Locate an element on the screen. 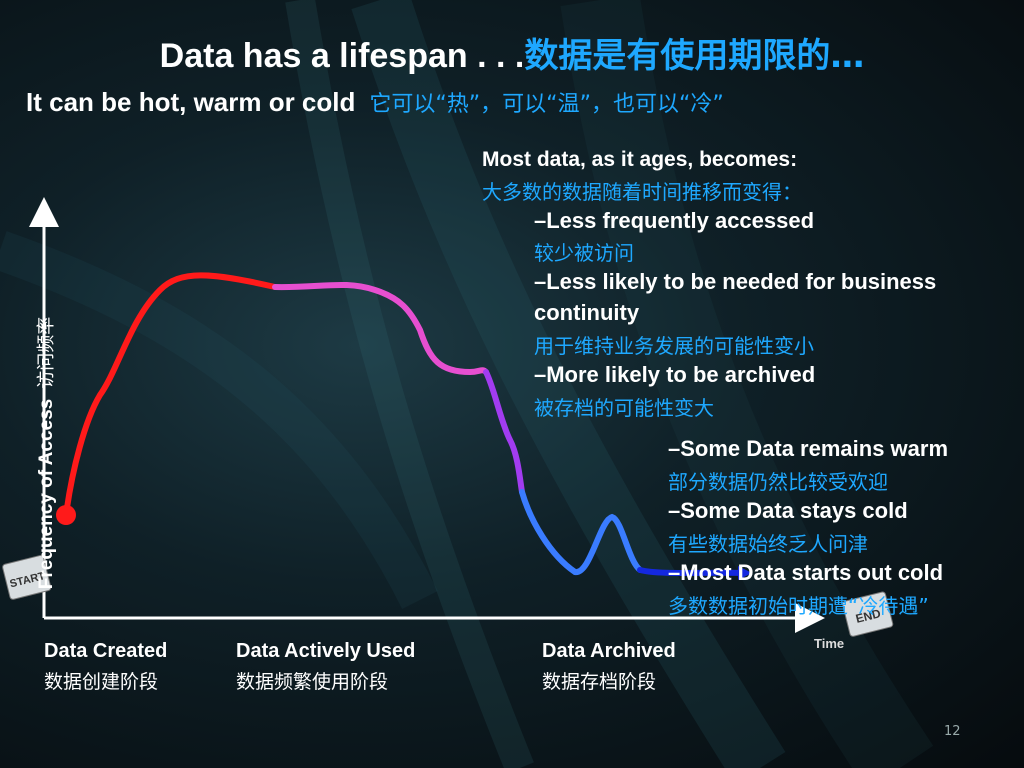 This screenshot has width=1024, height=768. title-en: Data has a lifespan . . . is located at coordinates (342, 56).